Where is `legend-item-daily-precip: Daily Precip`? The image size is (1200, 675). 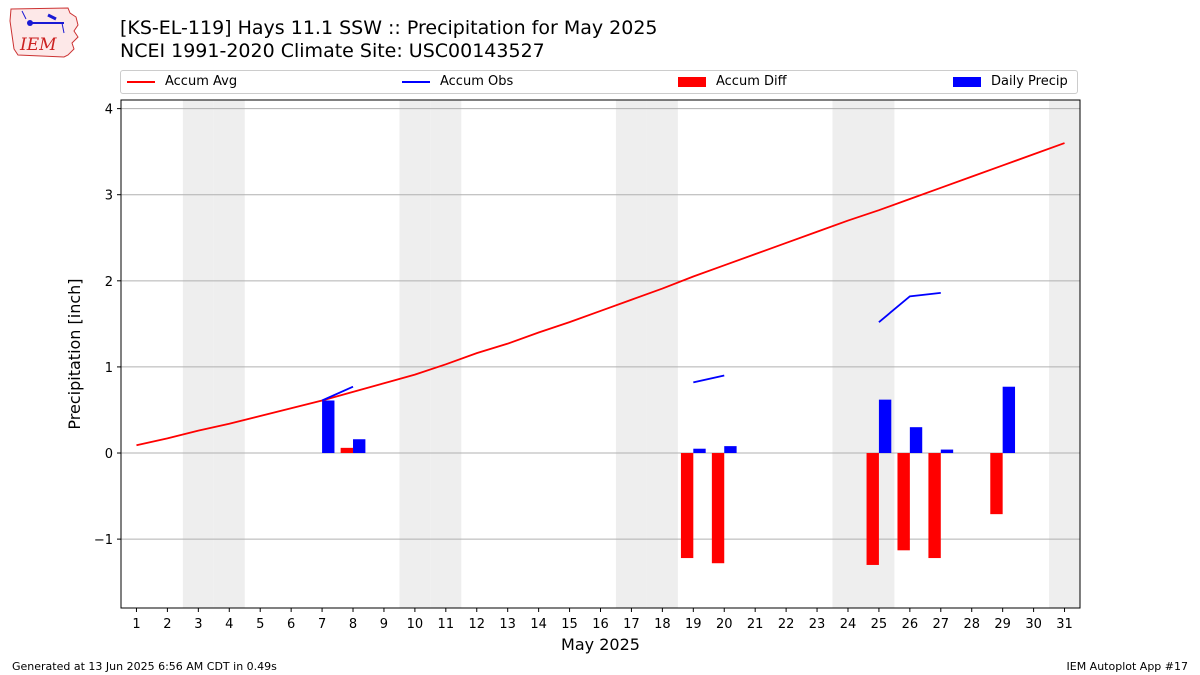 legend-item-daily-precip: Daily Precip is located at coordinates (1010, 81).